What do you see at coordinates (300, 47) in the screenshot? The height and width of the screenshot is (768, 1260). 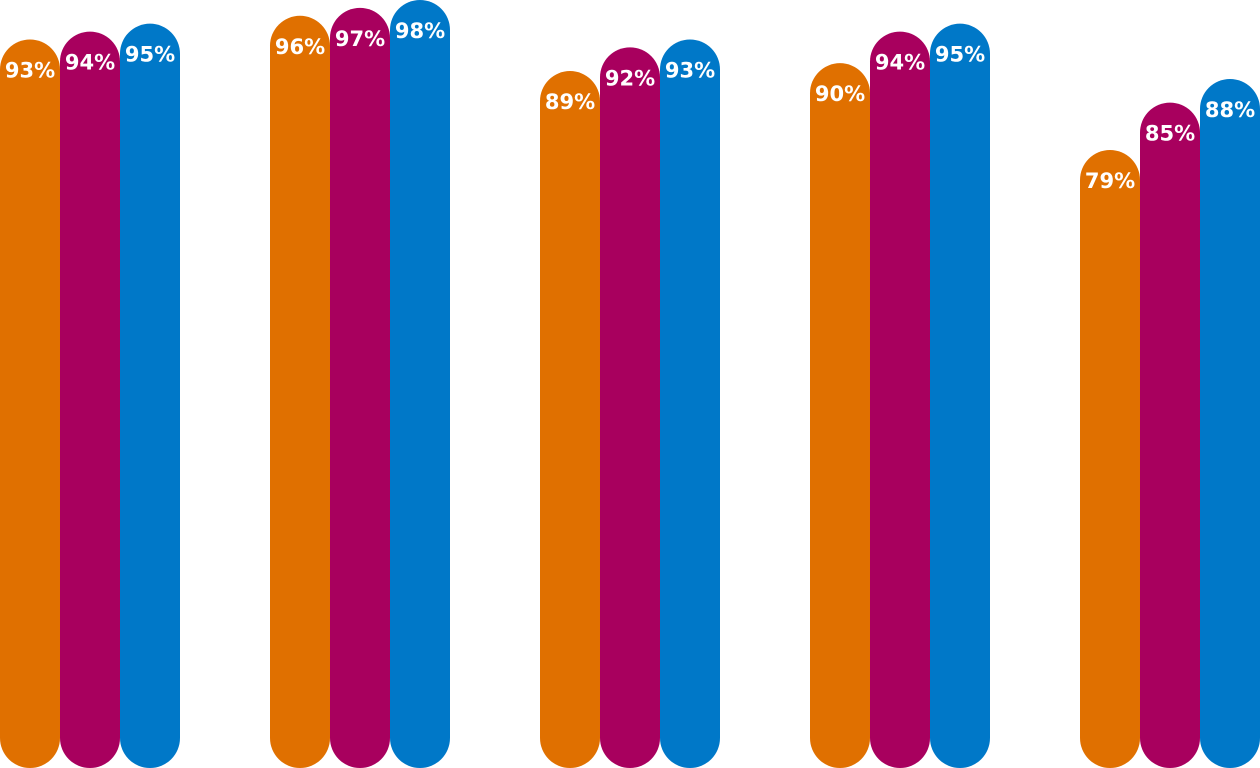 I see `data-label-g2-s1: 96%` at bounding box center [300, 47].